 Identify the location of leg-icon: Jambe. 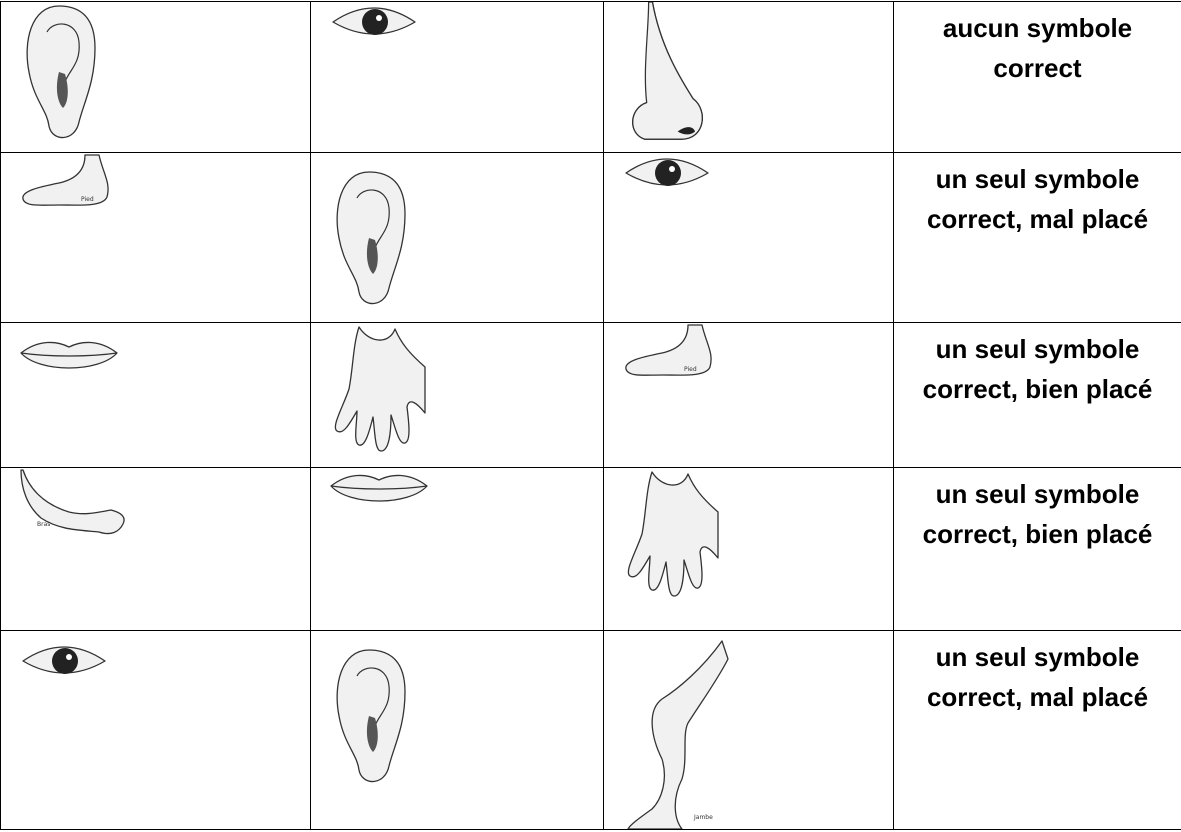
(677, 734).